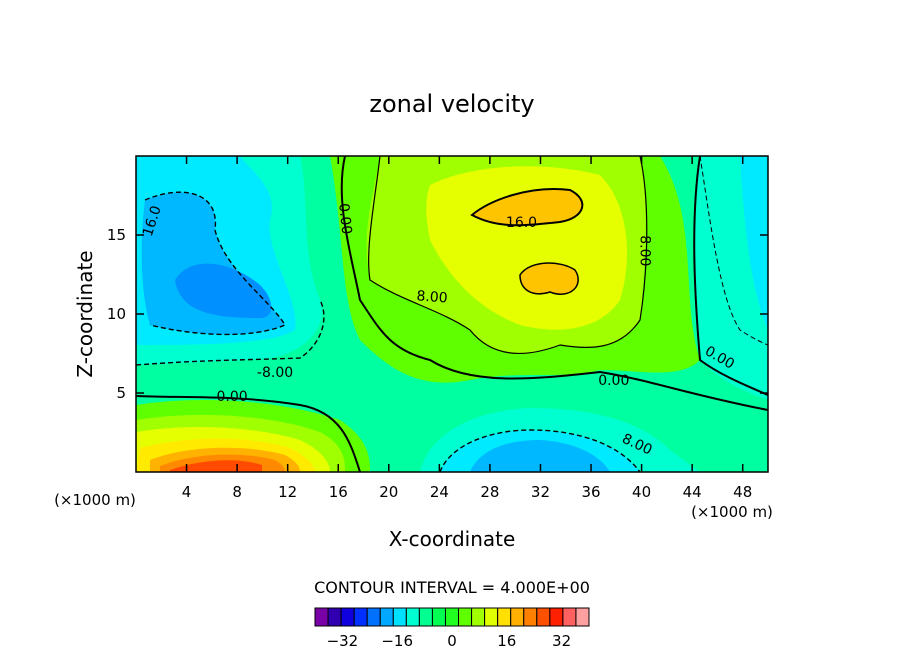  I want to click on contour-label: 16.0, so click(521, 223).